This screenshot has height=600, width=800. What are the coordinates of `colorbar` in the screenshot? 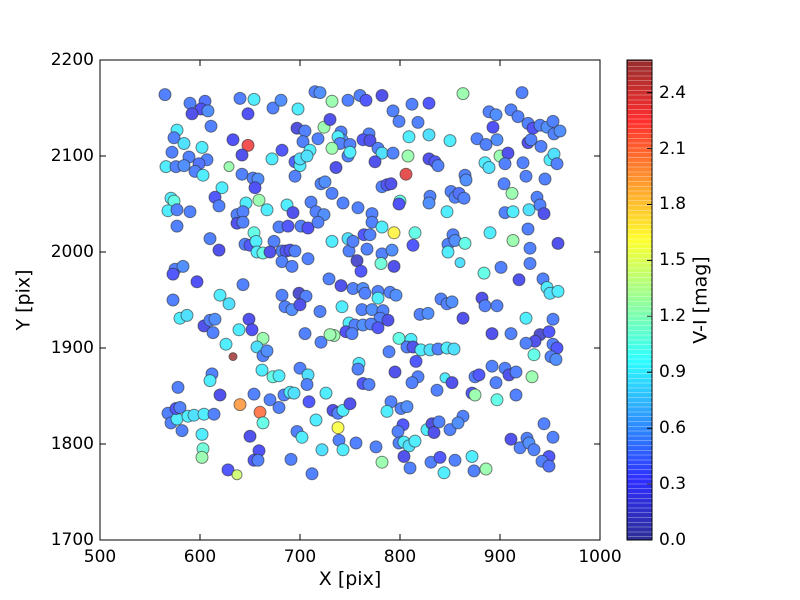 It's located at (639, 300).